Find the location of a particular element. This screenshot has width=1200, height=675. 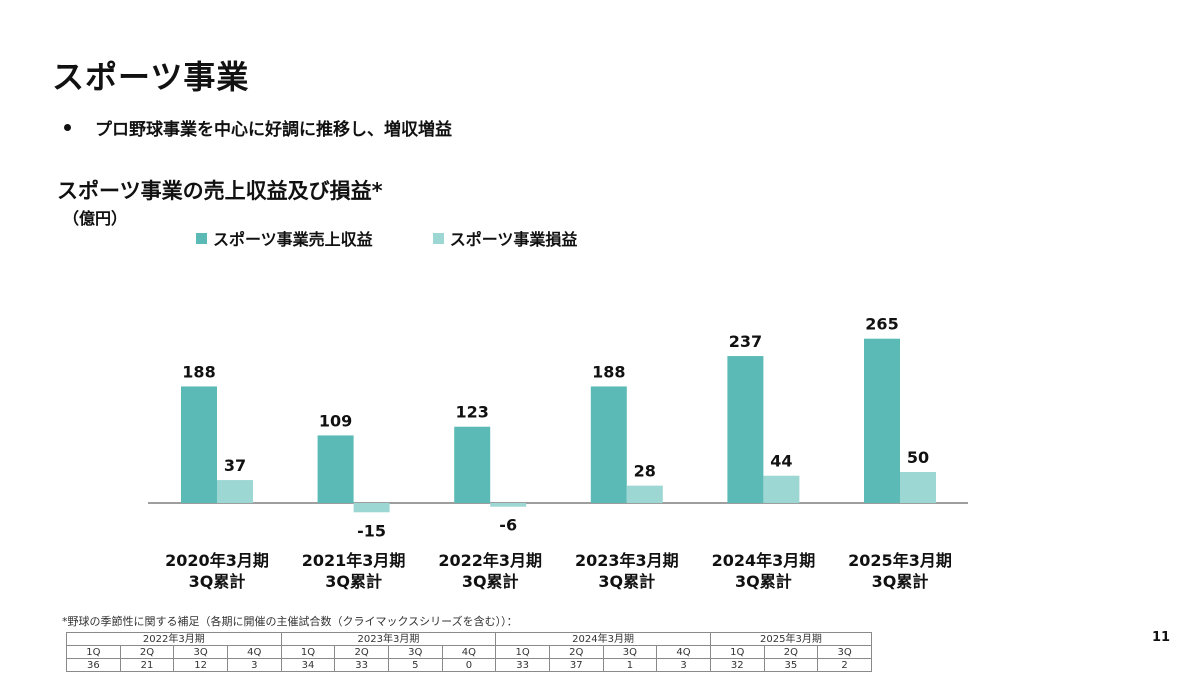

games-table-value-cell: 12 is located at coordinates (200, 665).